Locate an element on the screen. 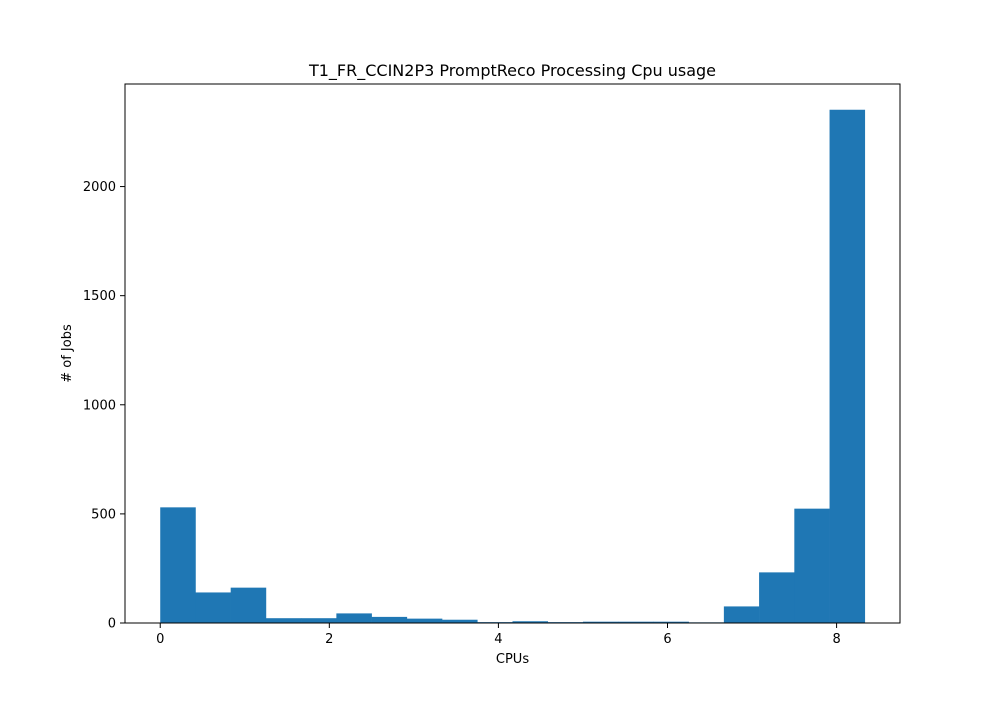 This screenshot has width=1000, height=704. y-tick-label: 2000 is located at coordinates (99, 187).